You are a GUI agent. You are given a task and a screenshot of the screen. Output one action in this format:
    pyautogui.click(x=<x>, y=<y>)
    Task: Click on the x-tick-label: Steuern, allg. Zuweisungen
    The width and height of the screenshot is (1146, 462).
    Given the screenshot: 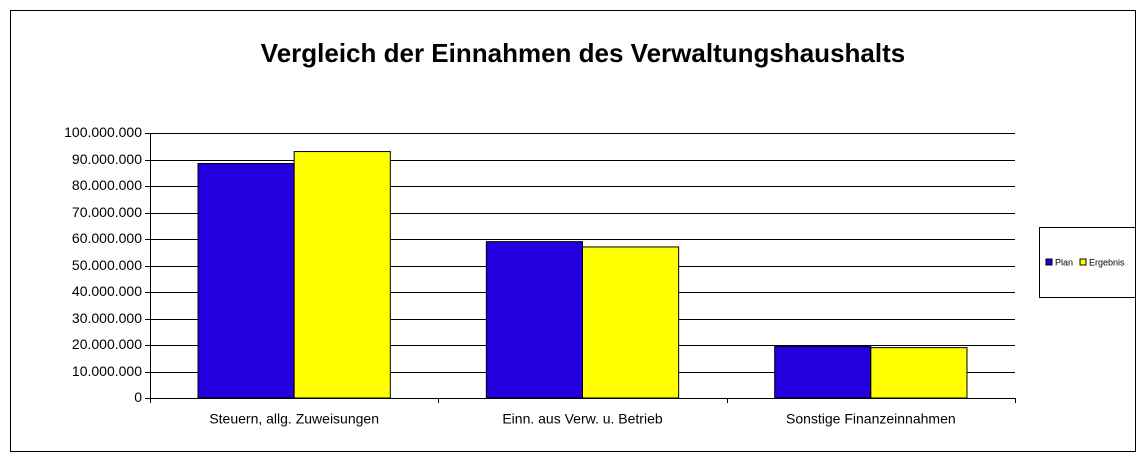 What is the action you would take?
    pyautogui.click(x=294, y=419)
    